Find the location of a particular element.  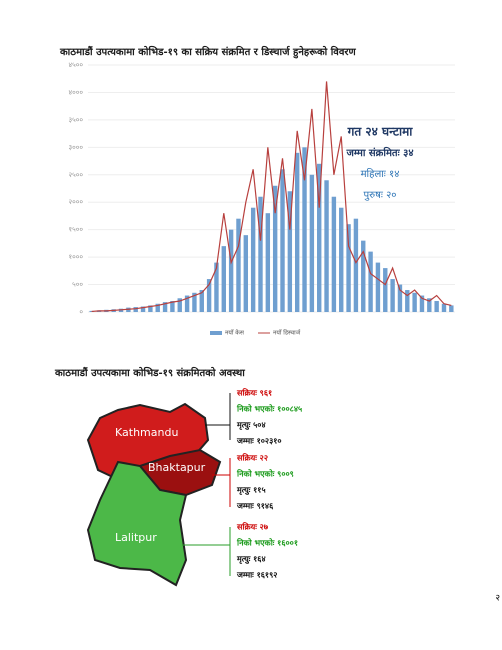

region-stat: निको भएकोः ९००९ is located at coordinates (265, 474).